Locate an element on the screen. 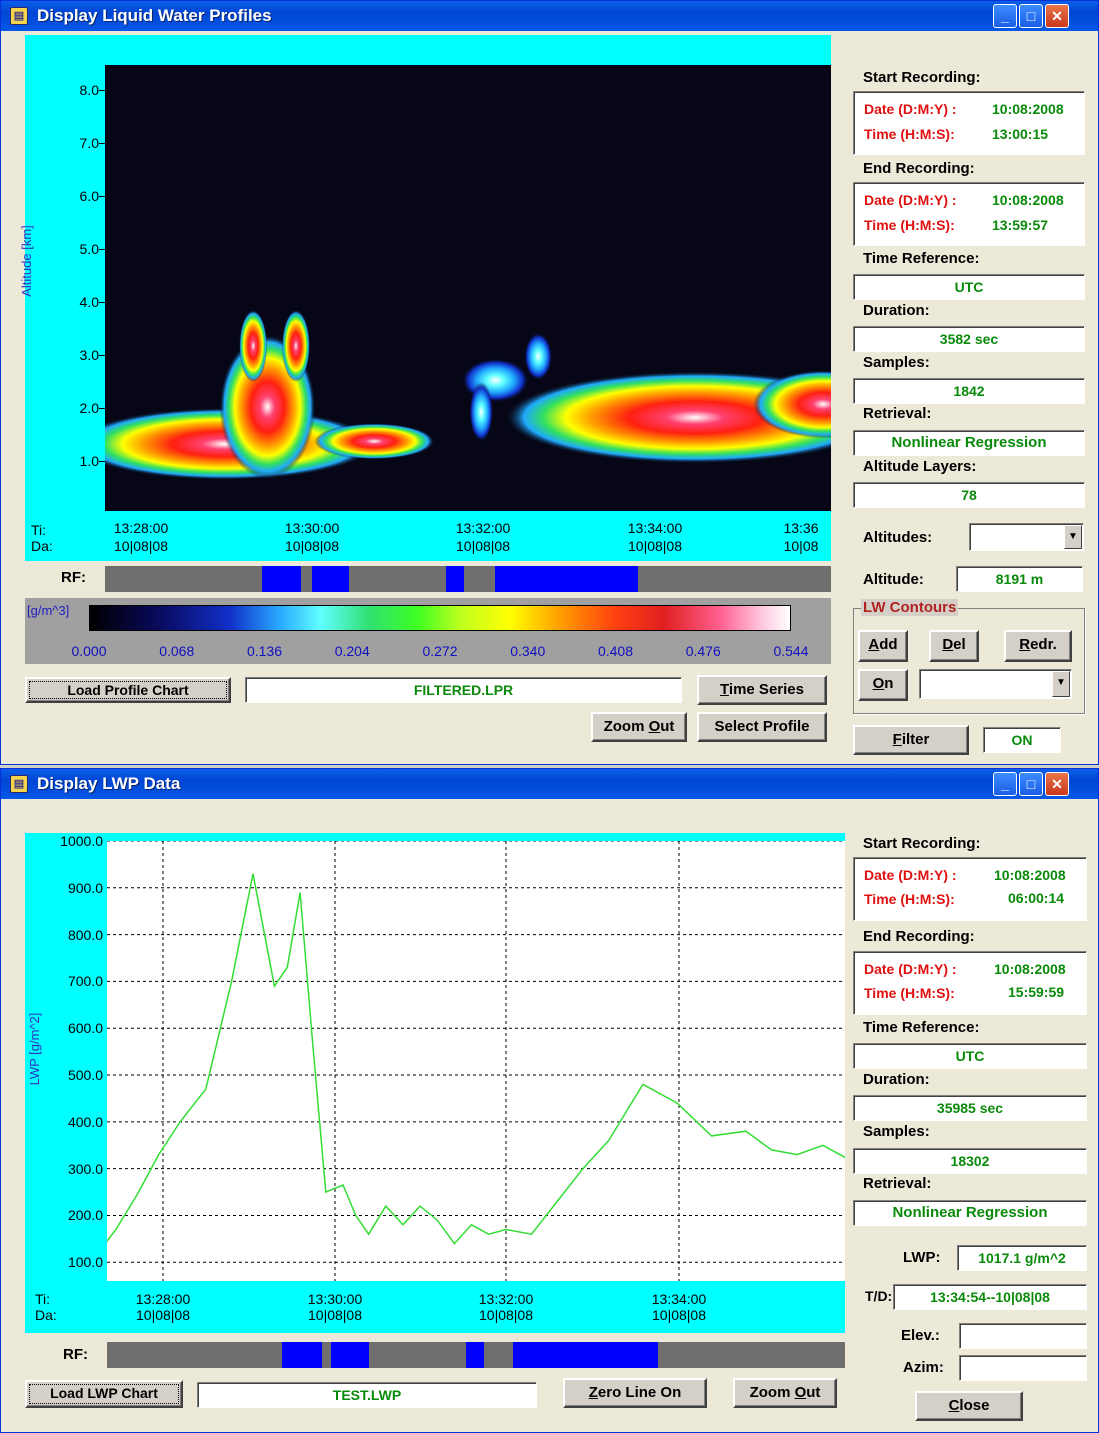 Image resolution: width=1099 pixels, height=1433 pixels. close-button: Close is located at coordinates (969, 1406).